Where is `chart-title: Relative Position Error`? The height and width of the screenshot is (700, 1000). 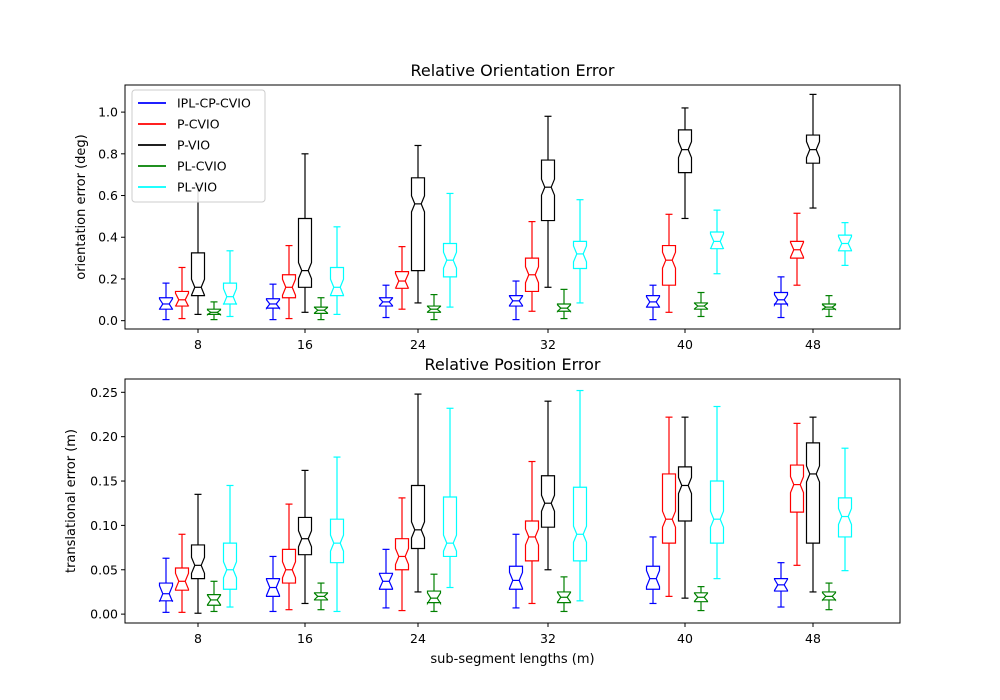 chart-title: Relative Position Error is located at coordinates (513, 364).